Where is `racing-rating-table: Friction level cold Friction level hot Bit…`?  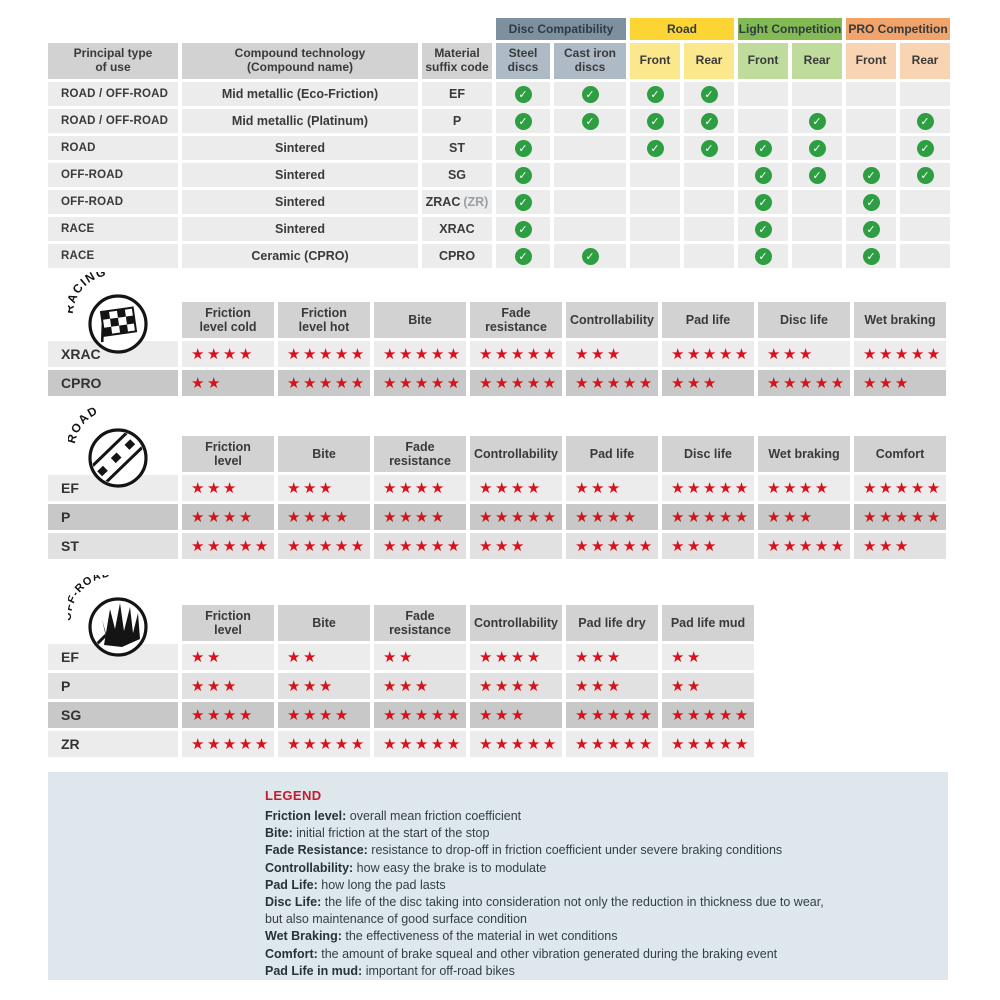 racing-rating-table: Friction level cold Friction level hot Bit… is located at coordinates (524, 349).